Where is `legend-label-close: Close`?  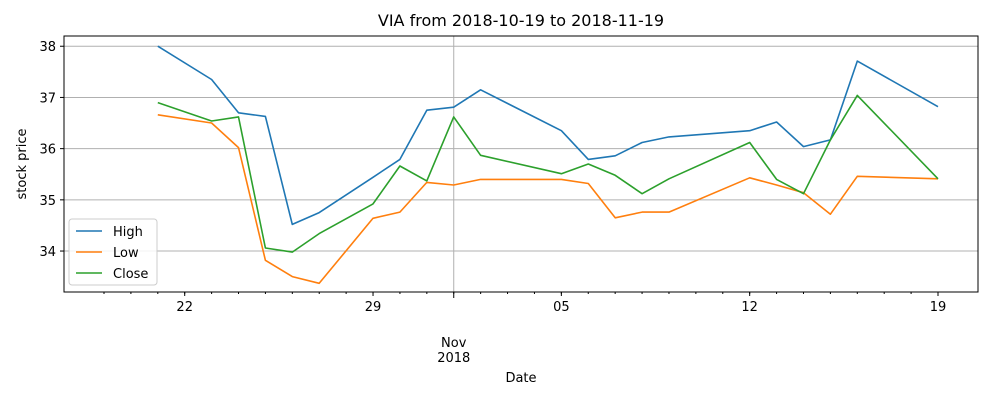 legend-label-close: Close is located at coordinates (130, 274).